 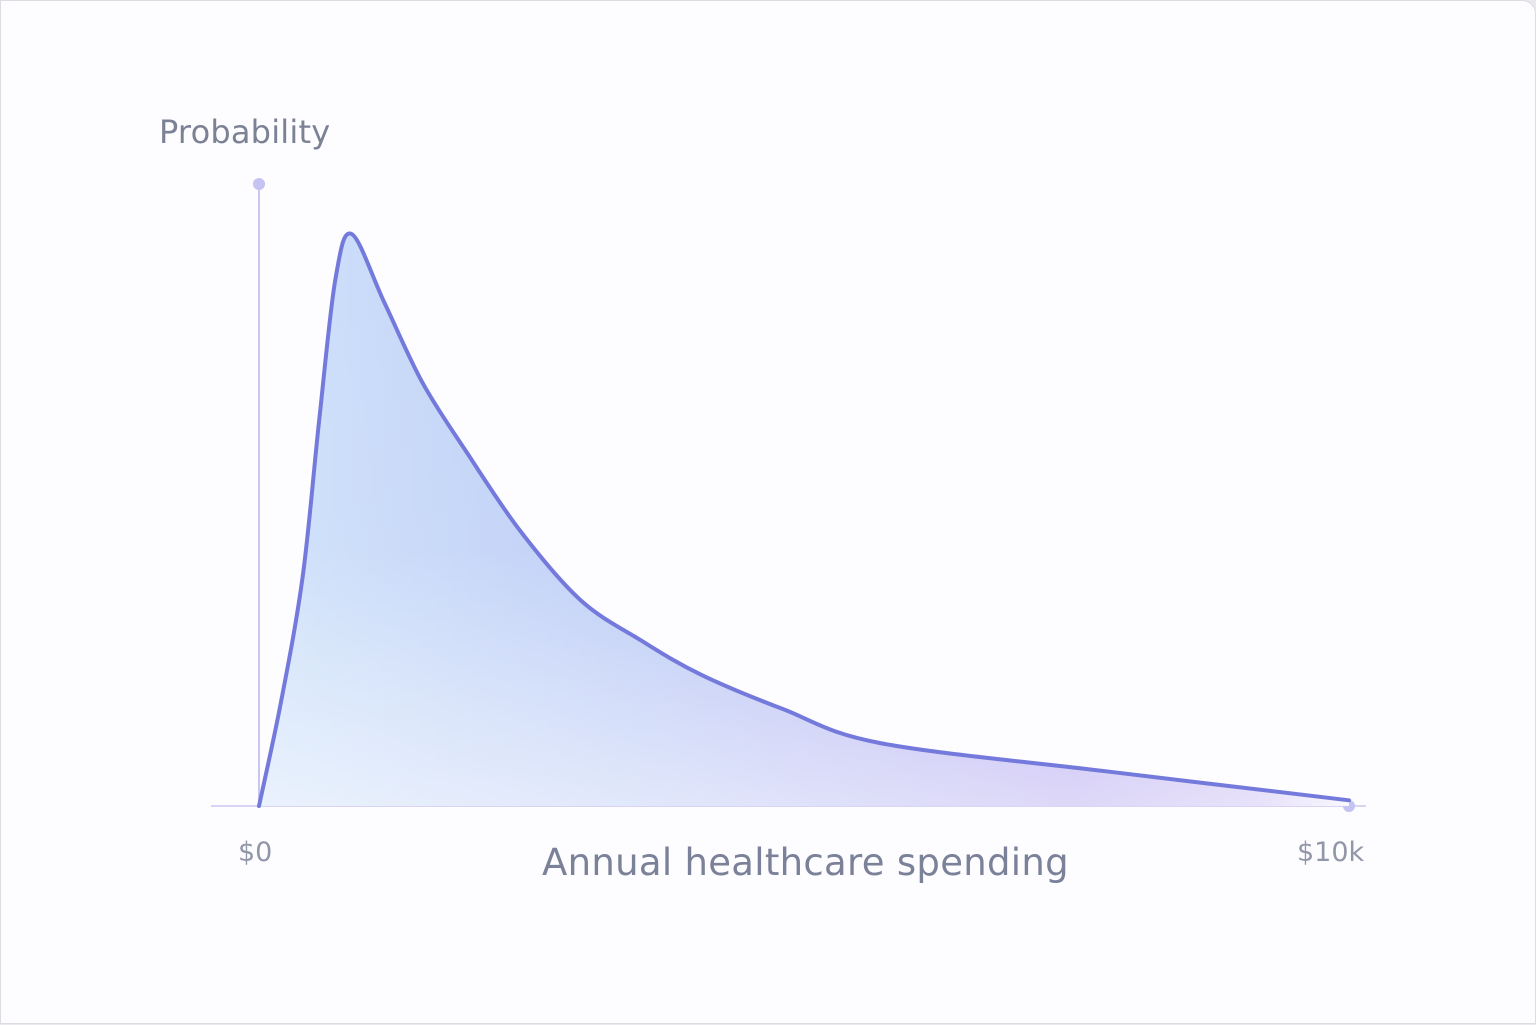 I want to click on x-tick-min: $0, so click(x=255, y=852).